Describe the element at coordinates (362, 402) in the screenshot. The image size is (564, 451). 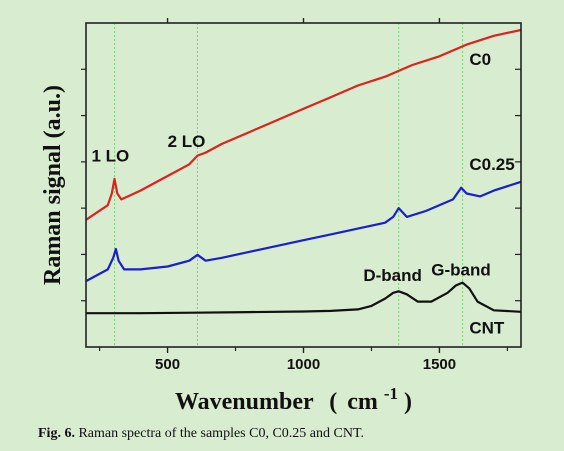
I see `x-axis-unit-base: cm` at that location.